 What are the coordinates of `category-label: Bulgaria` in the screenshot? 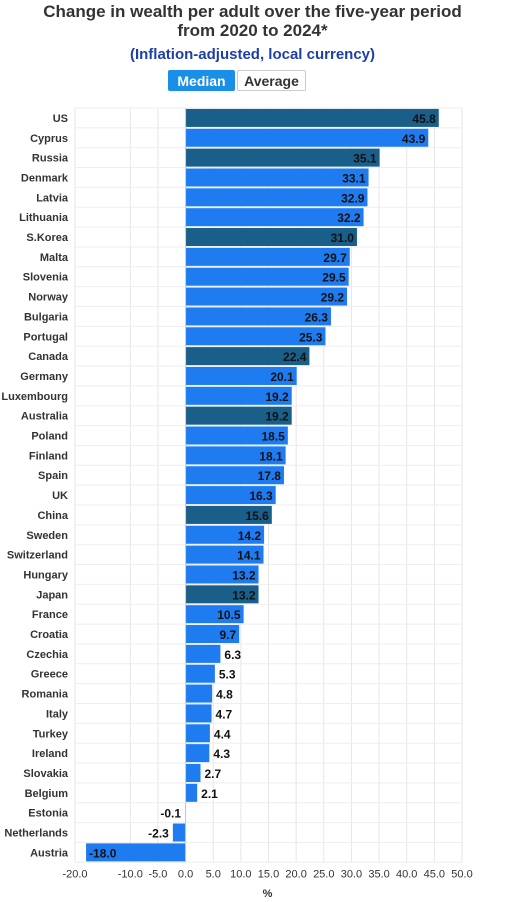 It's located at (46, 317).